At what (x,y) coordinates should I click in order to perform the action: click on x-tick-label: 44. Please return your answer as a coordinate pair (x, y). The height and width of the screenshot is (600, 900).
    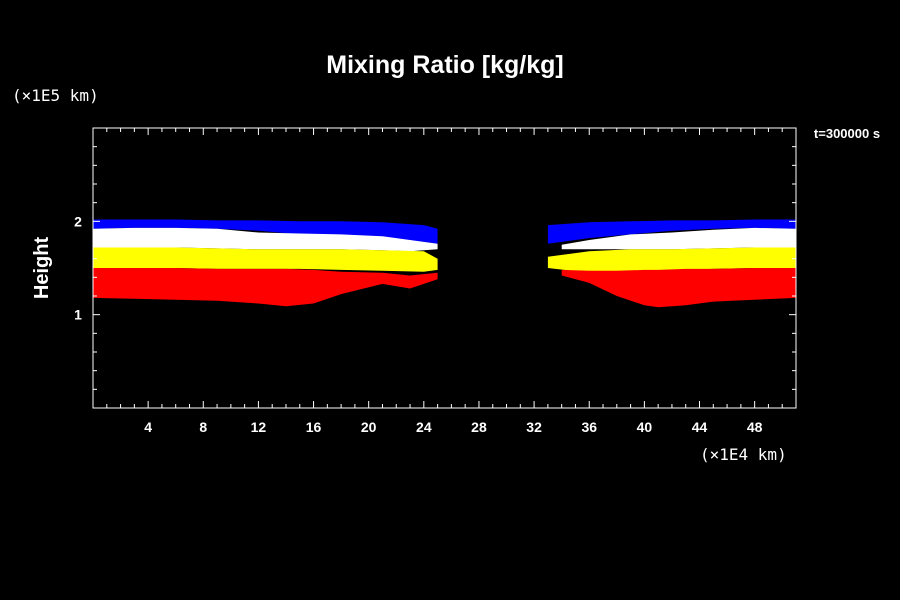
    Looking at the image, I should click on (700, 427).